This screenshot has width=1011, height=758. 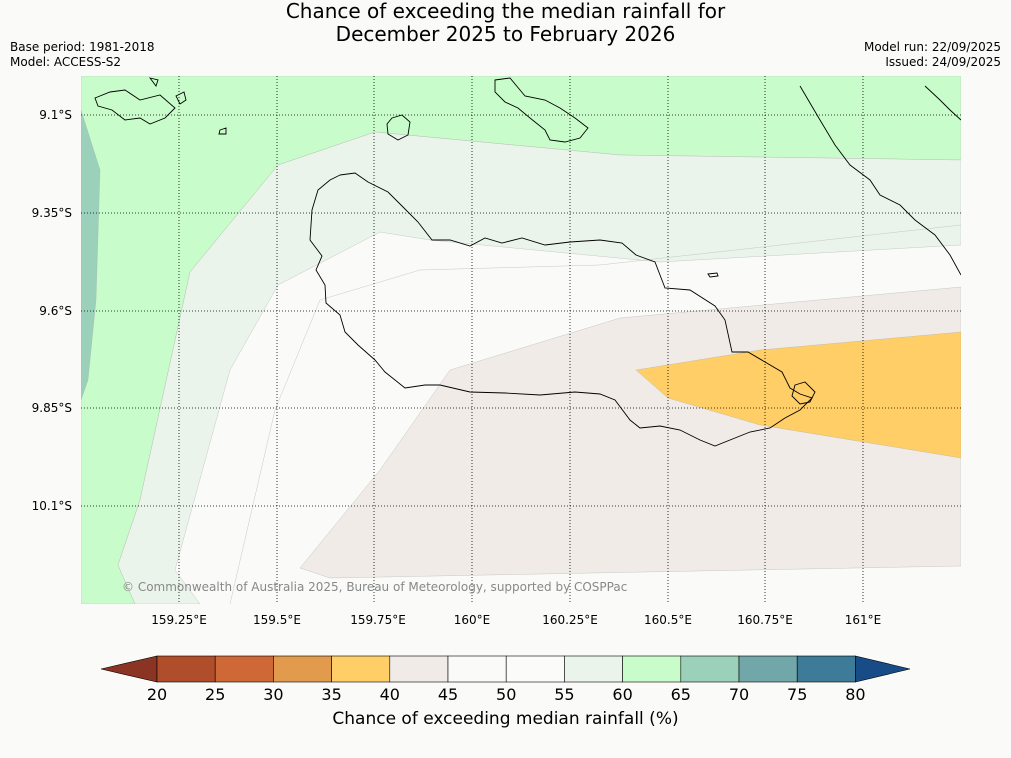 What do you see at coordinates (739, 694) in the screenshot?
I see `colorbar-tick-label: 70` at bounding box center [739, 694].